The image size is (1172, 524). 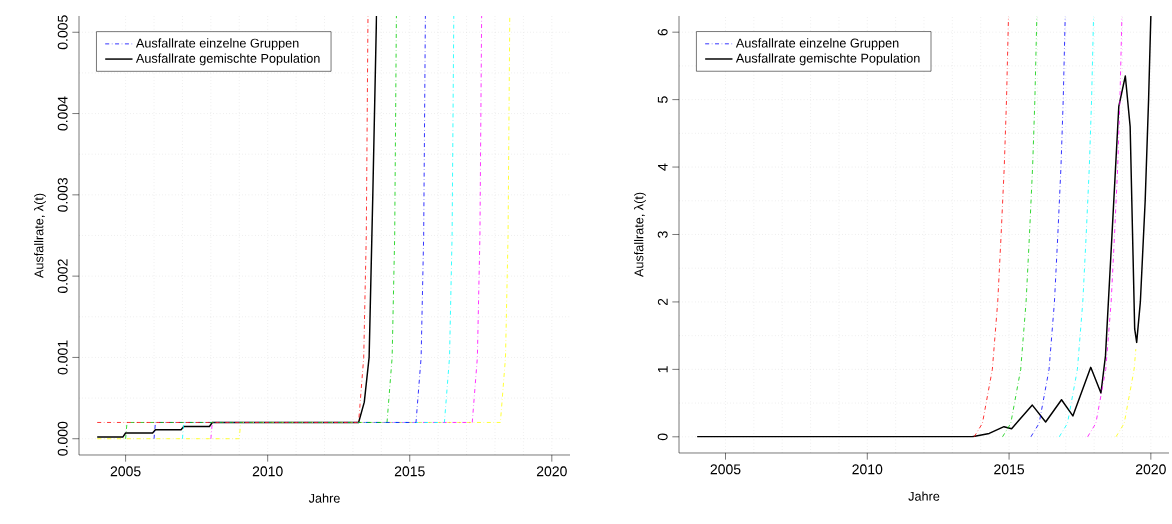 I want to click on y-tick-label: 0.000, so click(x=62, y=438).